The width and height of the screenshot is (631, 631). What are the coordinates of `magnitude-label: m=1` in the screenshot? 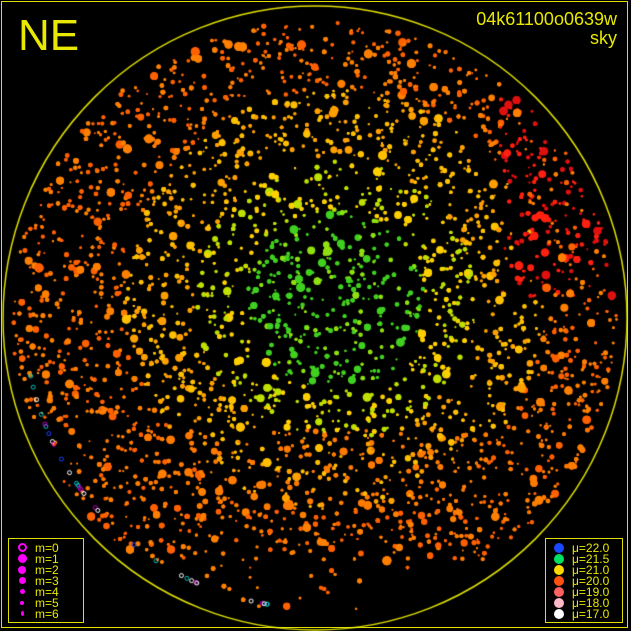 It's located at (47, 558).